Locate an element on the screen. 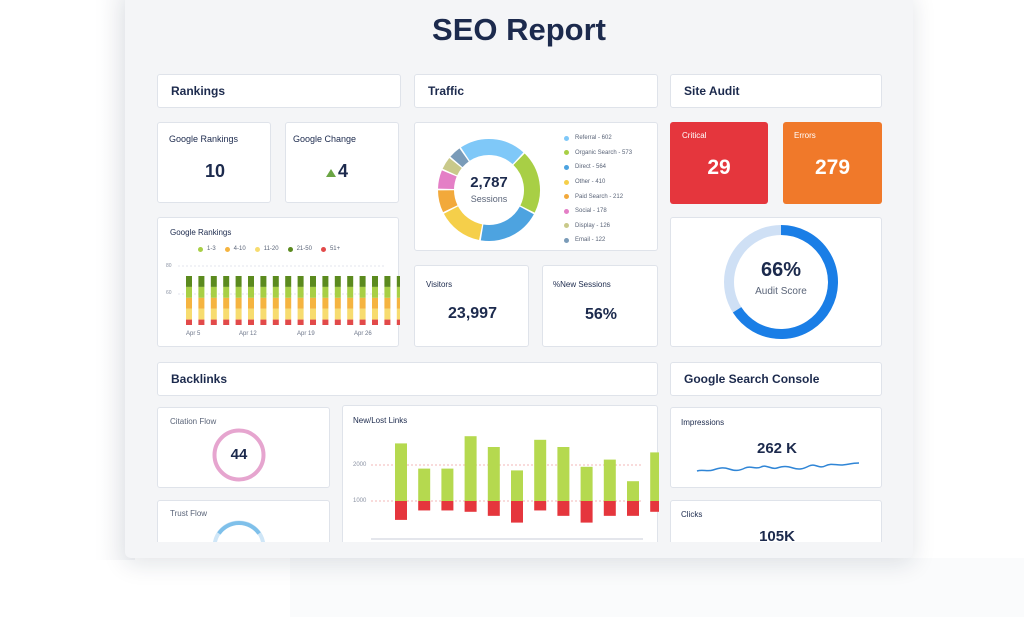 This screenshot has width=1024, height=617. google-change-card: Google Change 4 is located at coordinates (342, 162).